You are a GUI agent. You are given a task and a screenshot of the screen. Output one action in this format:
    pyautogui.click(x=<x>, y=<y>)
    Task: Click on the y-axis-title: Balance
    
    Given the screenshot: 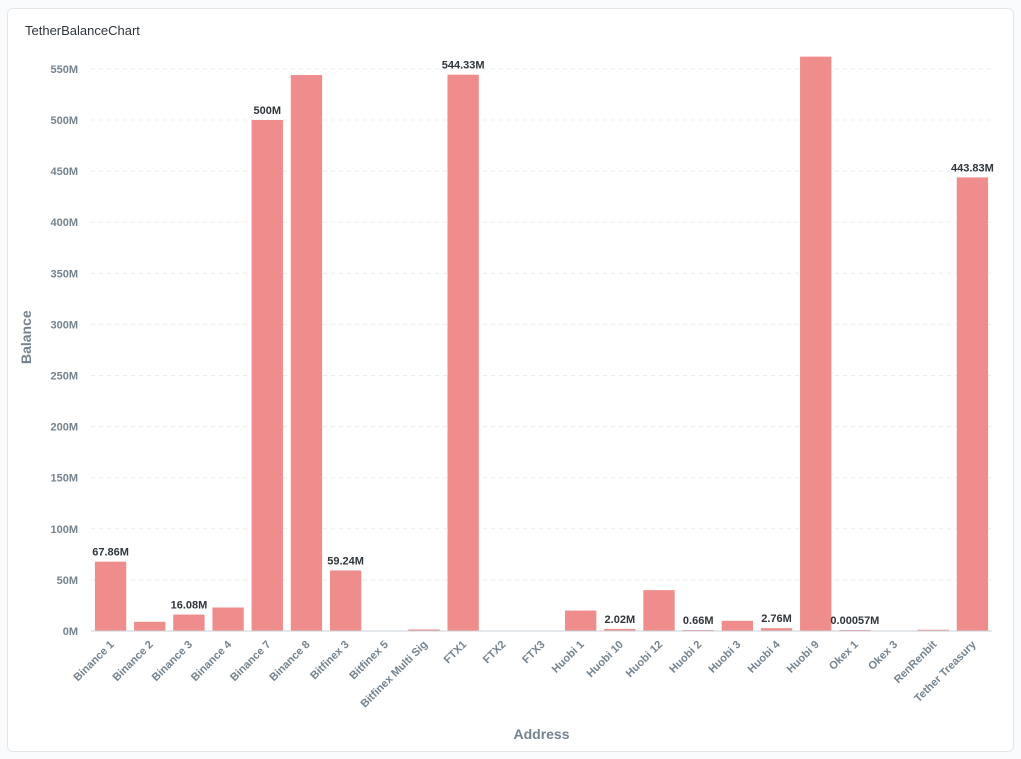 What is the action you would take?
    pyautogui.click(x=26, y=337)
    